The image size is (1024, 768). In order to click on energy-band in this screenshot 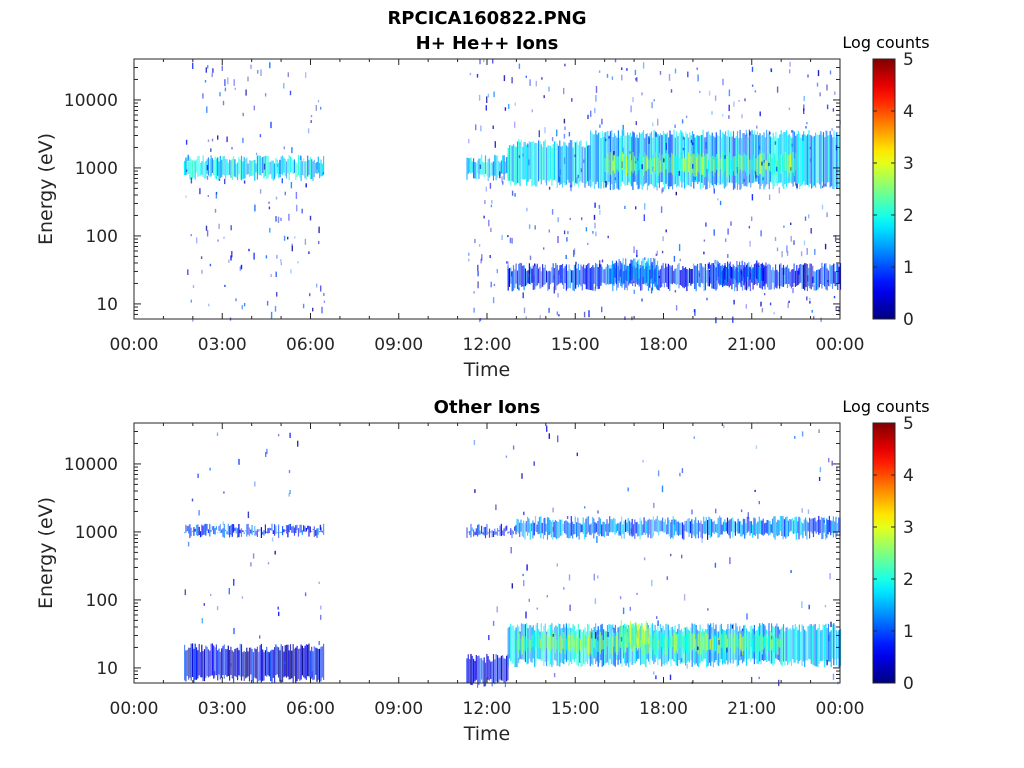, I will do `click(254, 531)`.